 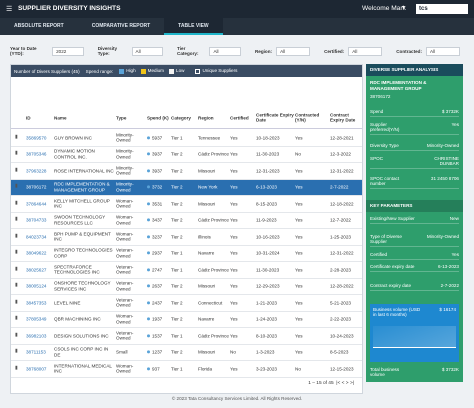 What do you see at coordinates (342, 336) in the screenshot?
I see `cell: 10-24-2023` at bounding box center [342, 336].